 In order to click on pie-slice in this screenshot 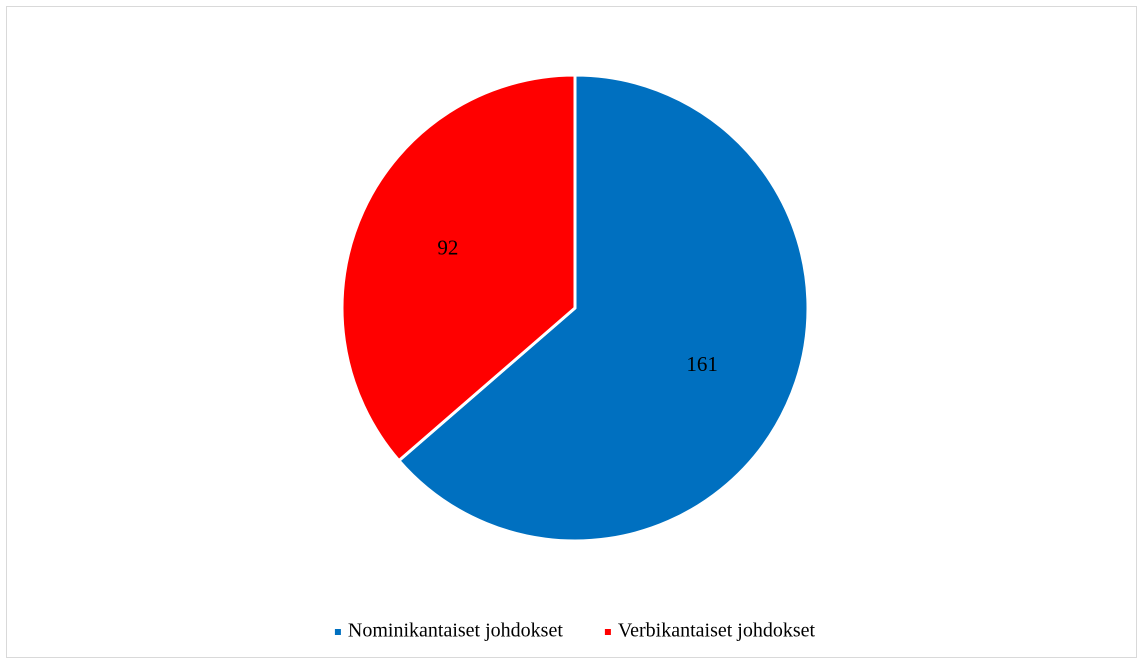, I will do `click(458, 268)`.